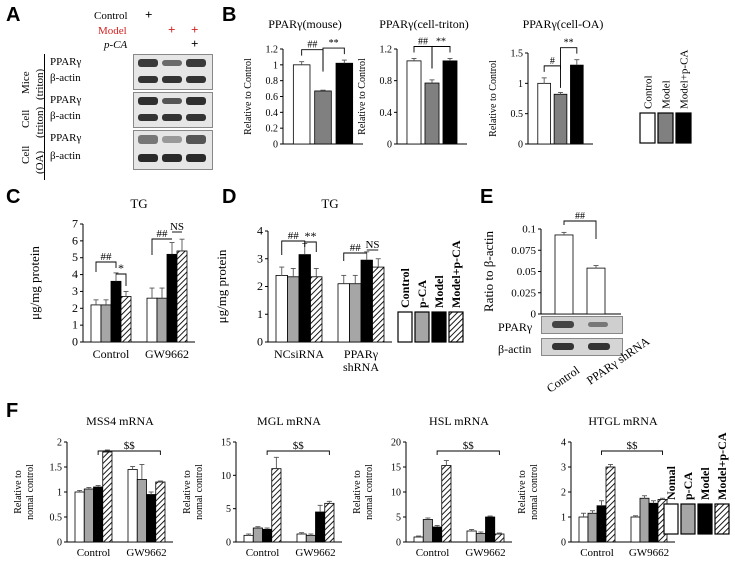  I want to click on F3-ylabel-2: nomal control, so click(369, 492).